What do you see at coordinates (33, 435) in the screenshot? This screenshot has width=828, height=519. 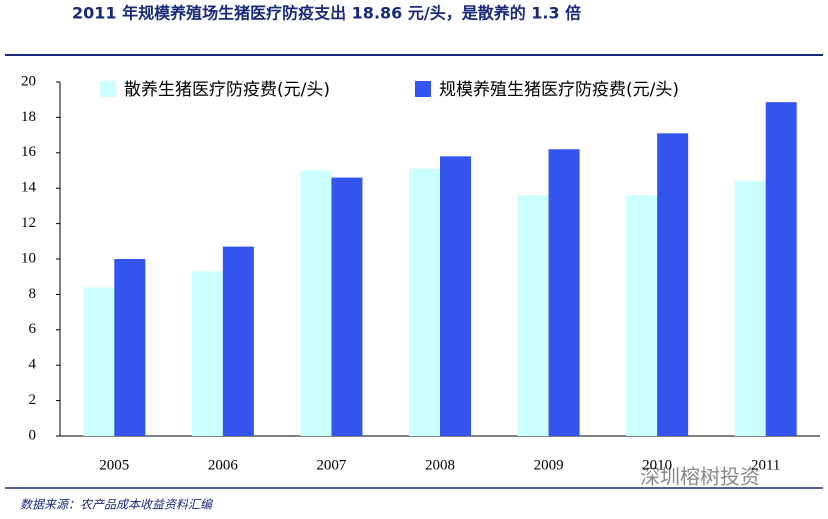 I see `y-tick-label: 0` at bounding box center [33, 435].